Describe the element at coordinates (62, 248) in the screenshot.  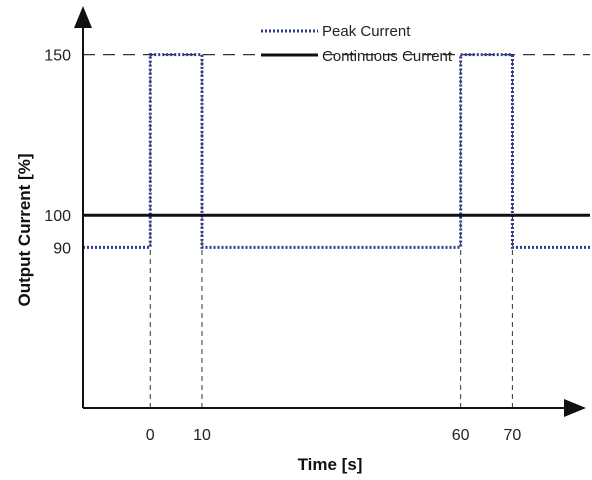
I see `y-tick-label: 90` at that location.